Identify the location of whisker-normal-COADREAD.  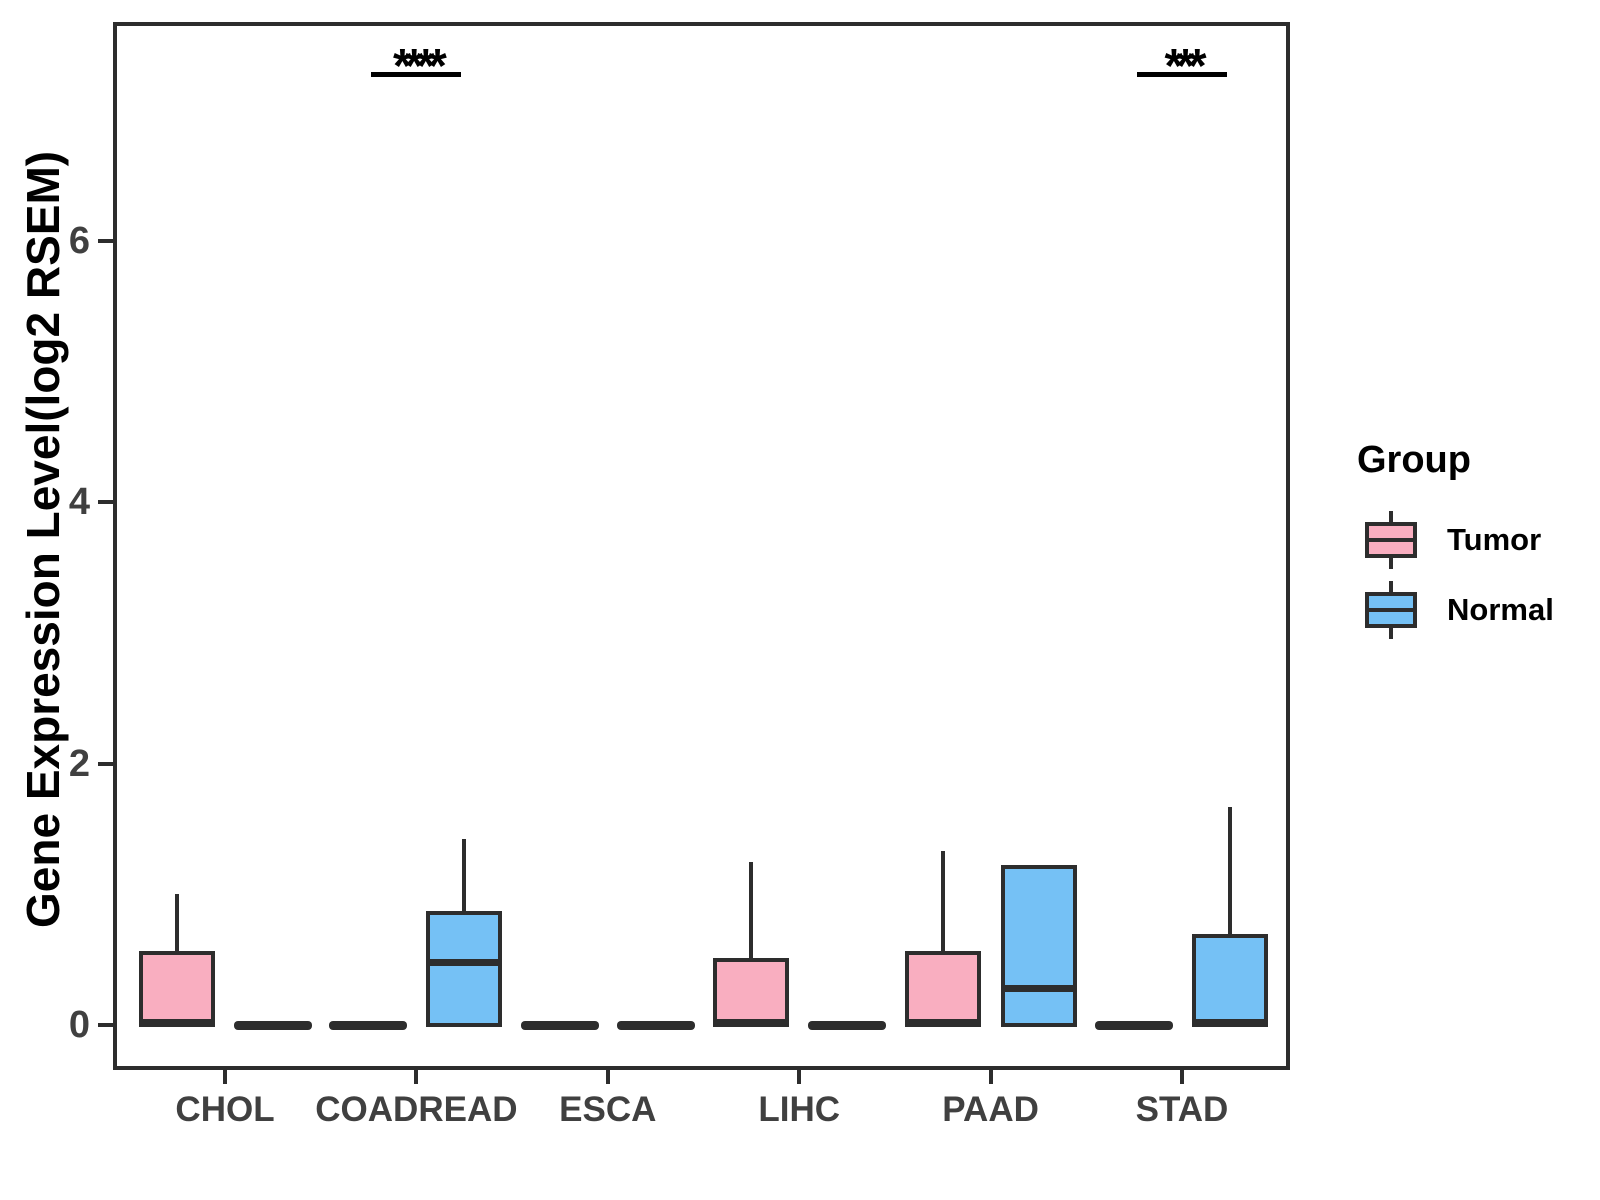
(464, 876).